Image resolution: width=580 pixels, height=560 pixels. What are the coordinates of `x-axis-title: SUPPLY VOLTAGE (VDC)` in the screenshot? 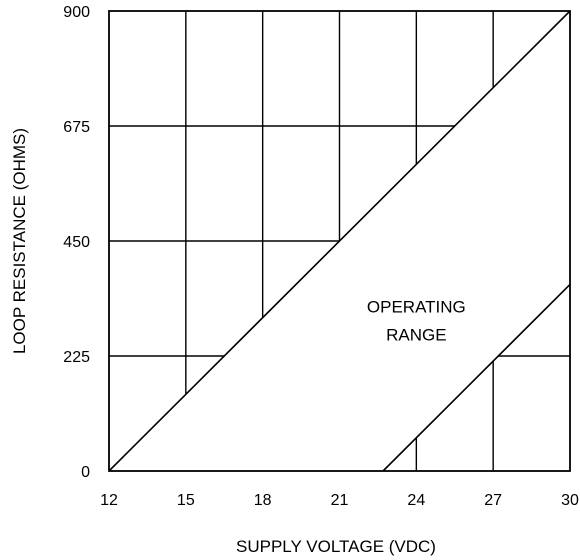 It's located at (336, 546).